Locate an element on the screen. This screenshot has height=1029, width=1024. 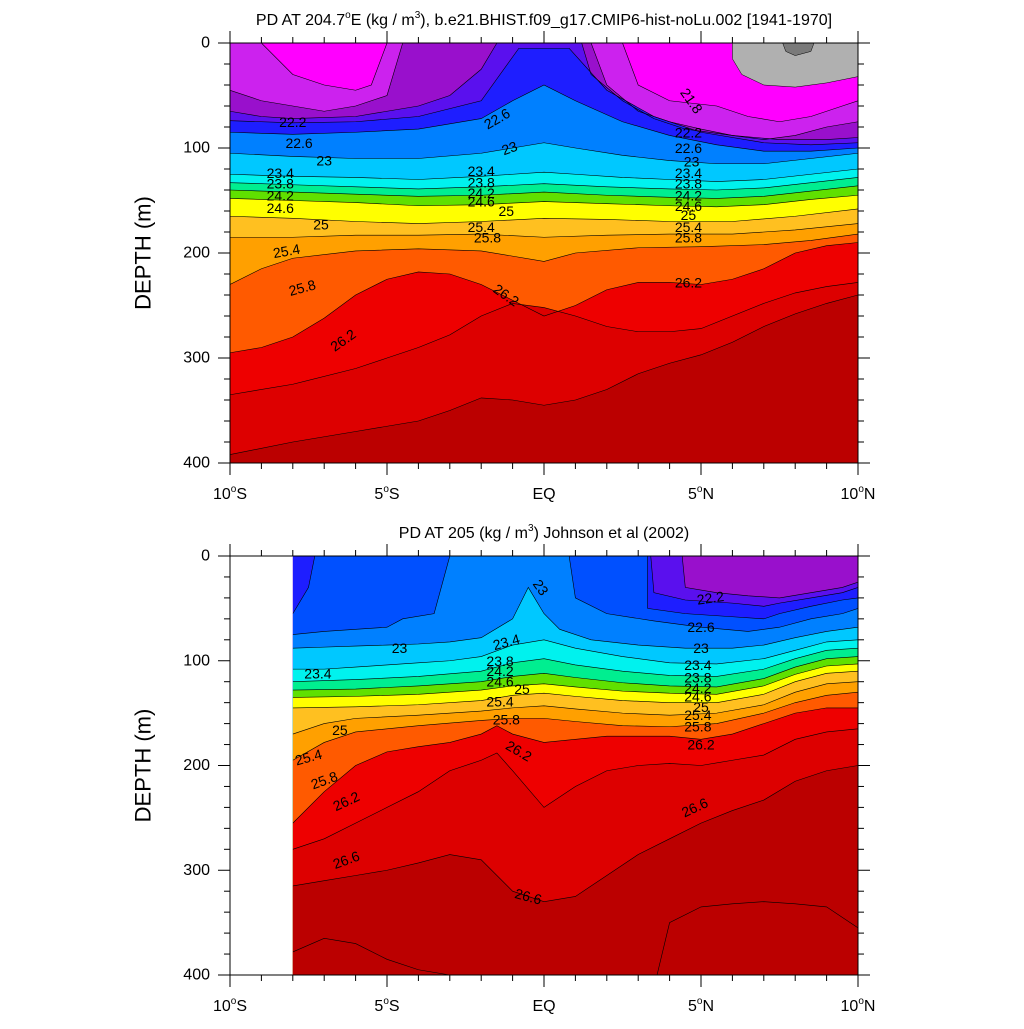
contour-line-22.6 is located at coordinates (575, 595).